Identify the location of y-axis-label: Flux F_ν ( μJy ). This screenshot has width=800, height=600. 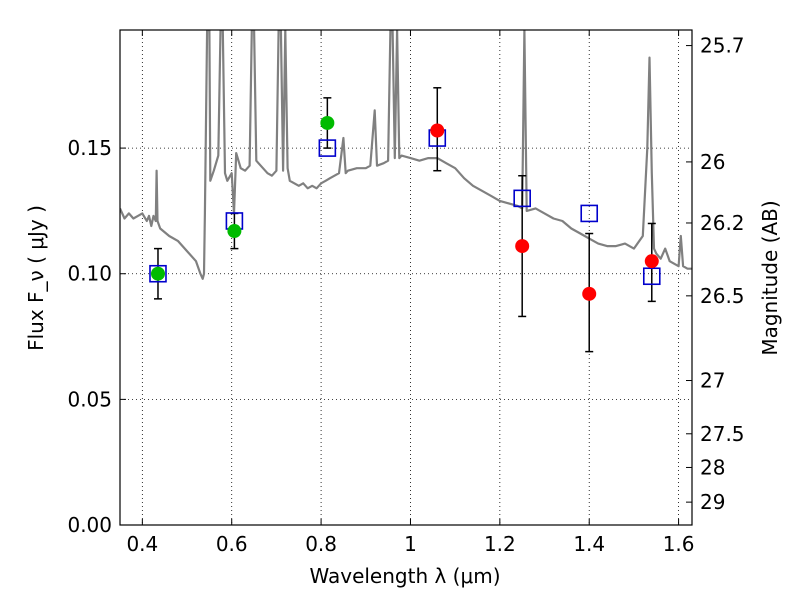
(36, 278).